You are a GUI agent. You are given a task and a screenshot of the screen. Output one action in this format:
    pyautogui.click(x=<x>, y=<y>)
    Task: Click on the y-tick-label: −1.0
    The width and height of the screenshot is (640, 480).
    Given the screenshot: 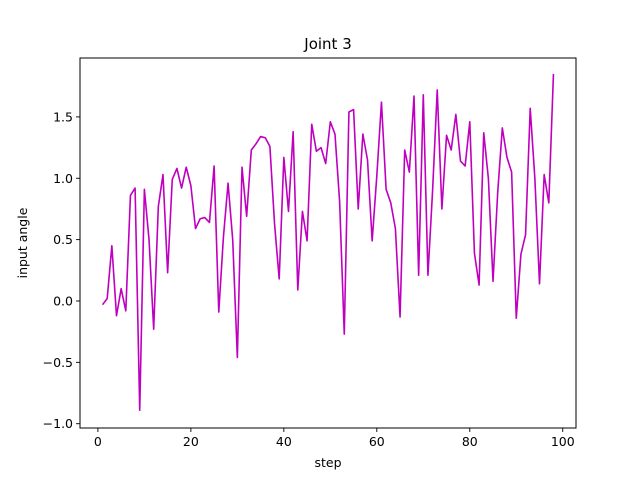 What is the action you would take?
    pyautogui.click(x=58, y=423)
    